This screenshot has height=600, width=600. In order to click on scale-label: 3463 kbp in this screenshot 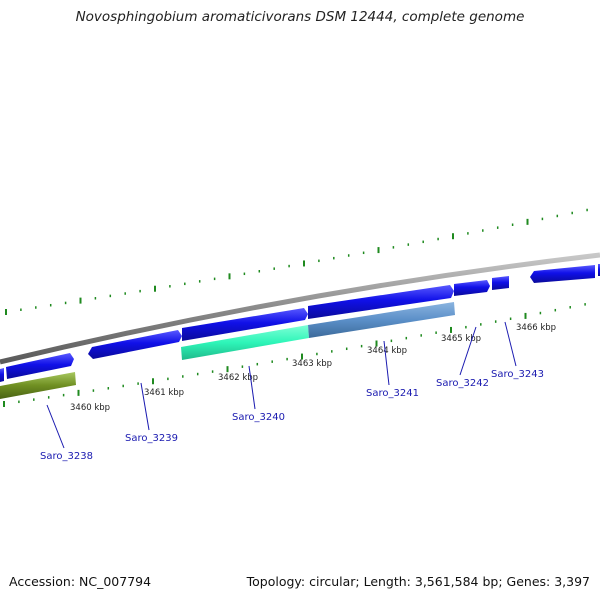, I will do `click(312, 364)`.